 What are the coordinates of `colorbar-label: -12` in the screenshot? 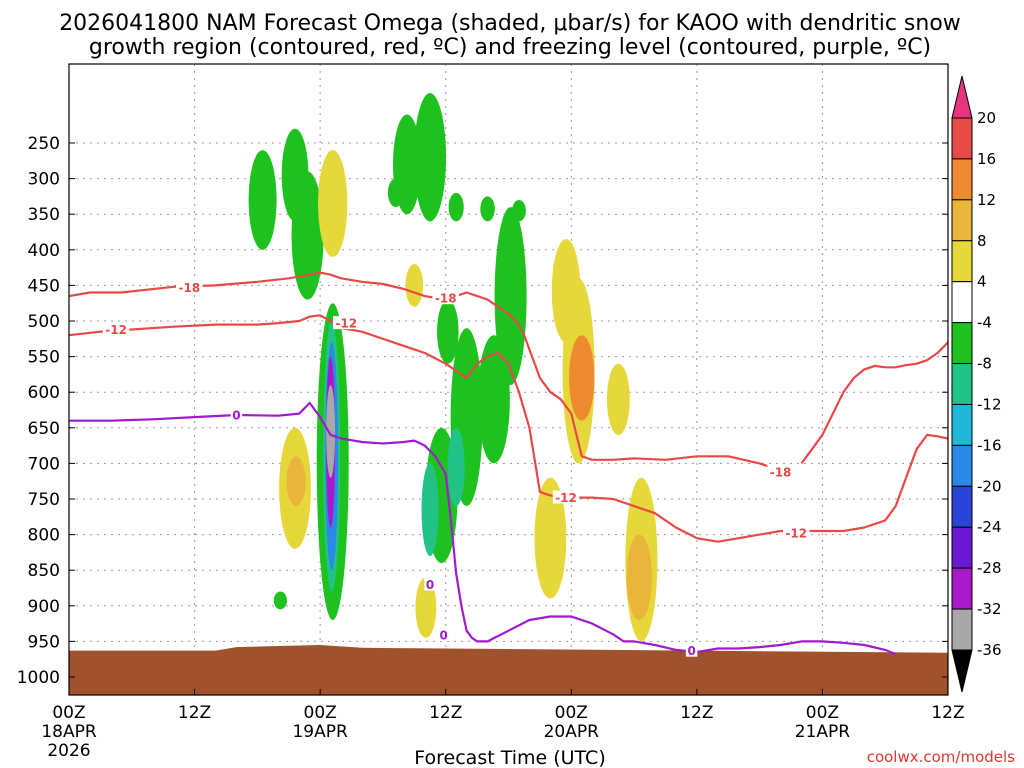 It's located at (989, 404).